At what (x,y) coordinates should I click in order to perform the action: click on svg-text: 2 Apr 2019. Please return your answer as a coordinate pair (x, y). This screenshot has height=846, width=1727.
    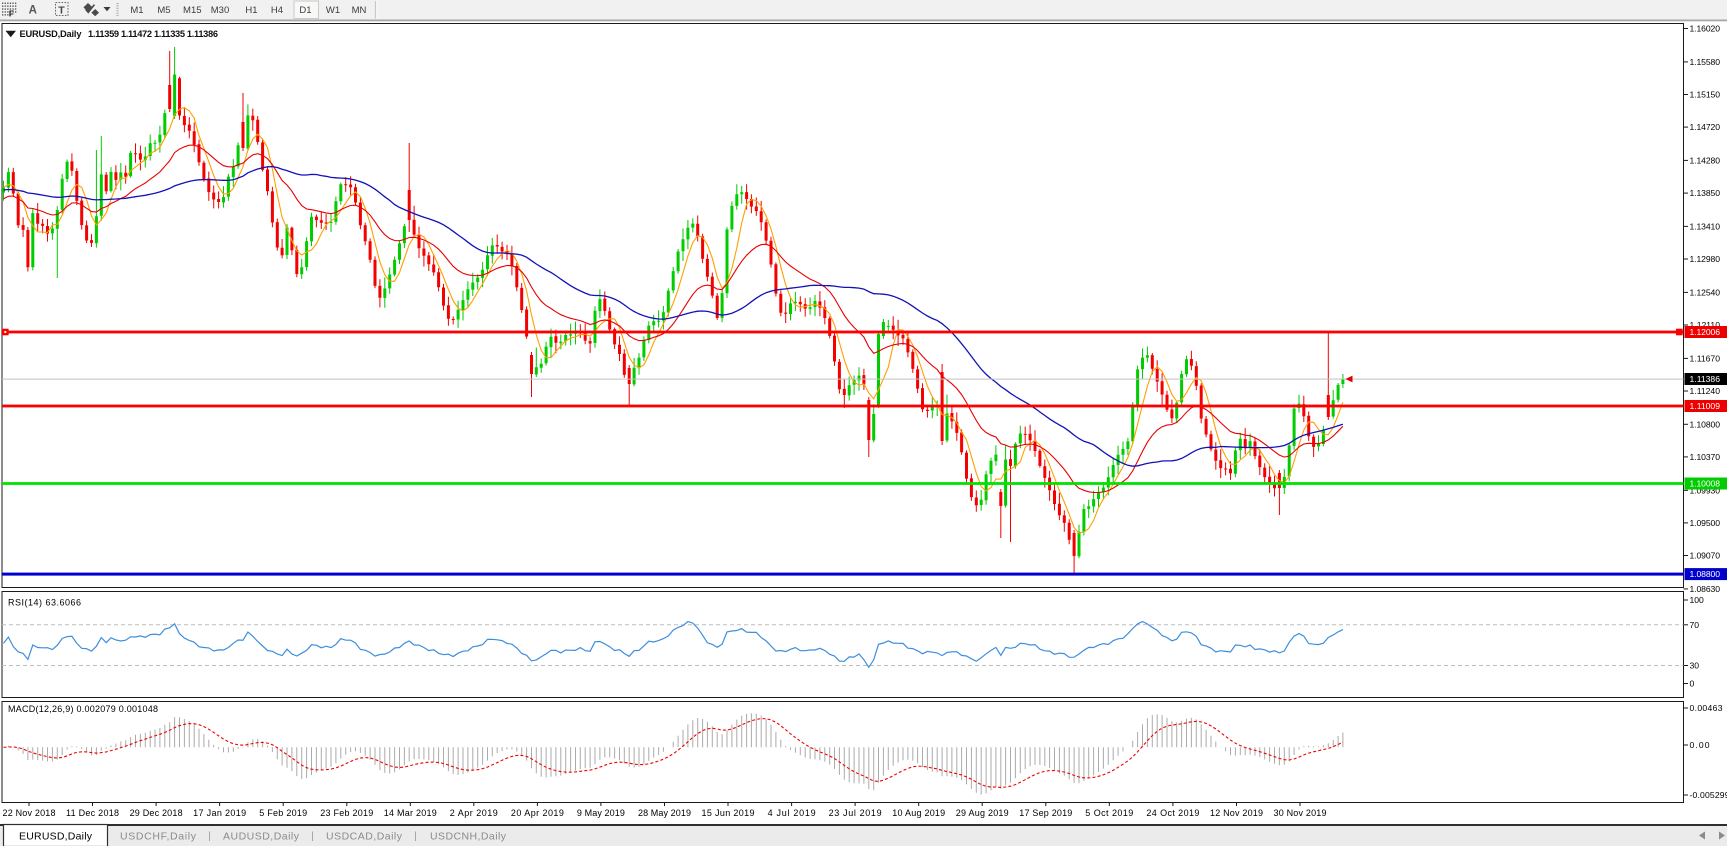
    Looking at the image, I should click on (474, 813).